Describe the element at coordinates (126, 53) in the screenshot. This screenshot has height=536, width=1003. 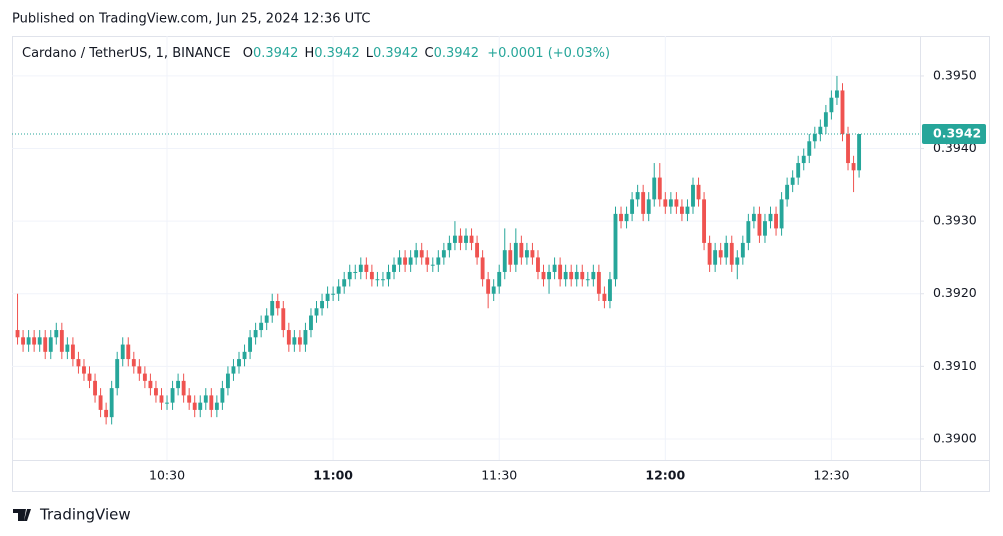
I see `symbol: Cardano / TetherUS, 1, BINANCE` at that location.